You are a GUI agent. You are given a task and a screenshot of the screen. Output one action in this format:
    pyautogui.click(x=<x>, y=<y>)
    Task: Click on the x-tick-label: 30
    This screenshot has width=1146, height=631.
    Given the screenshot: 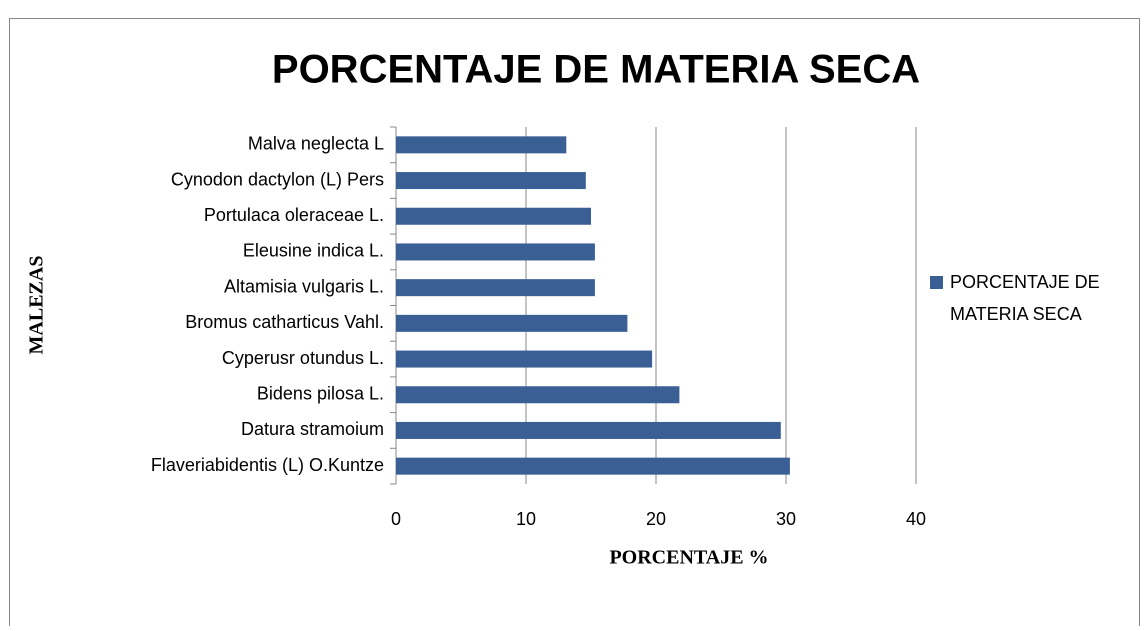 What is the action you would take?
    pyautogui.click(x=786, y=519)
    